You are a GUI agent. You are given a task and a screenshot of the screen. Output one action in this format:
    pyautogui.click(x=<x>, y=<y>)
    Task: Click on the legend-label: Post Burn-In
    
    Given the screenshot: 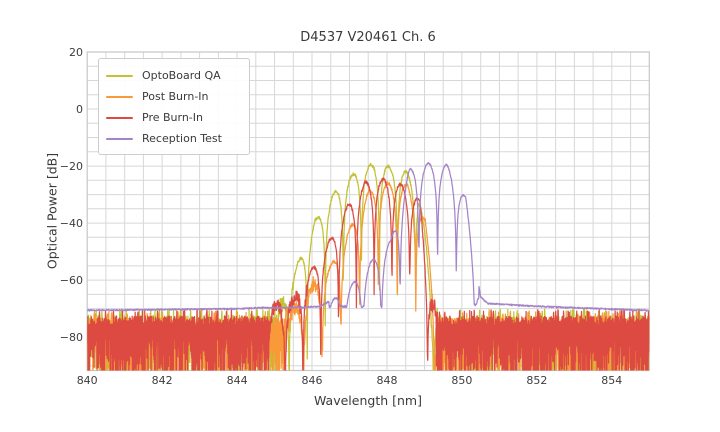 What is the action you would take?
    pyautogui.click(x=175, y=96)
    